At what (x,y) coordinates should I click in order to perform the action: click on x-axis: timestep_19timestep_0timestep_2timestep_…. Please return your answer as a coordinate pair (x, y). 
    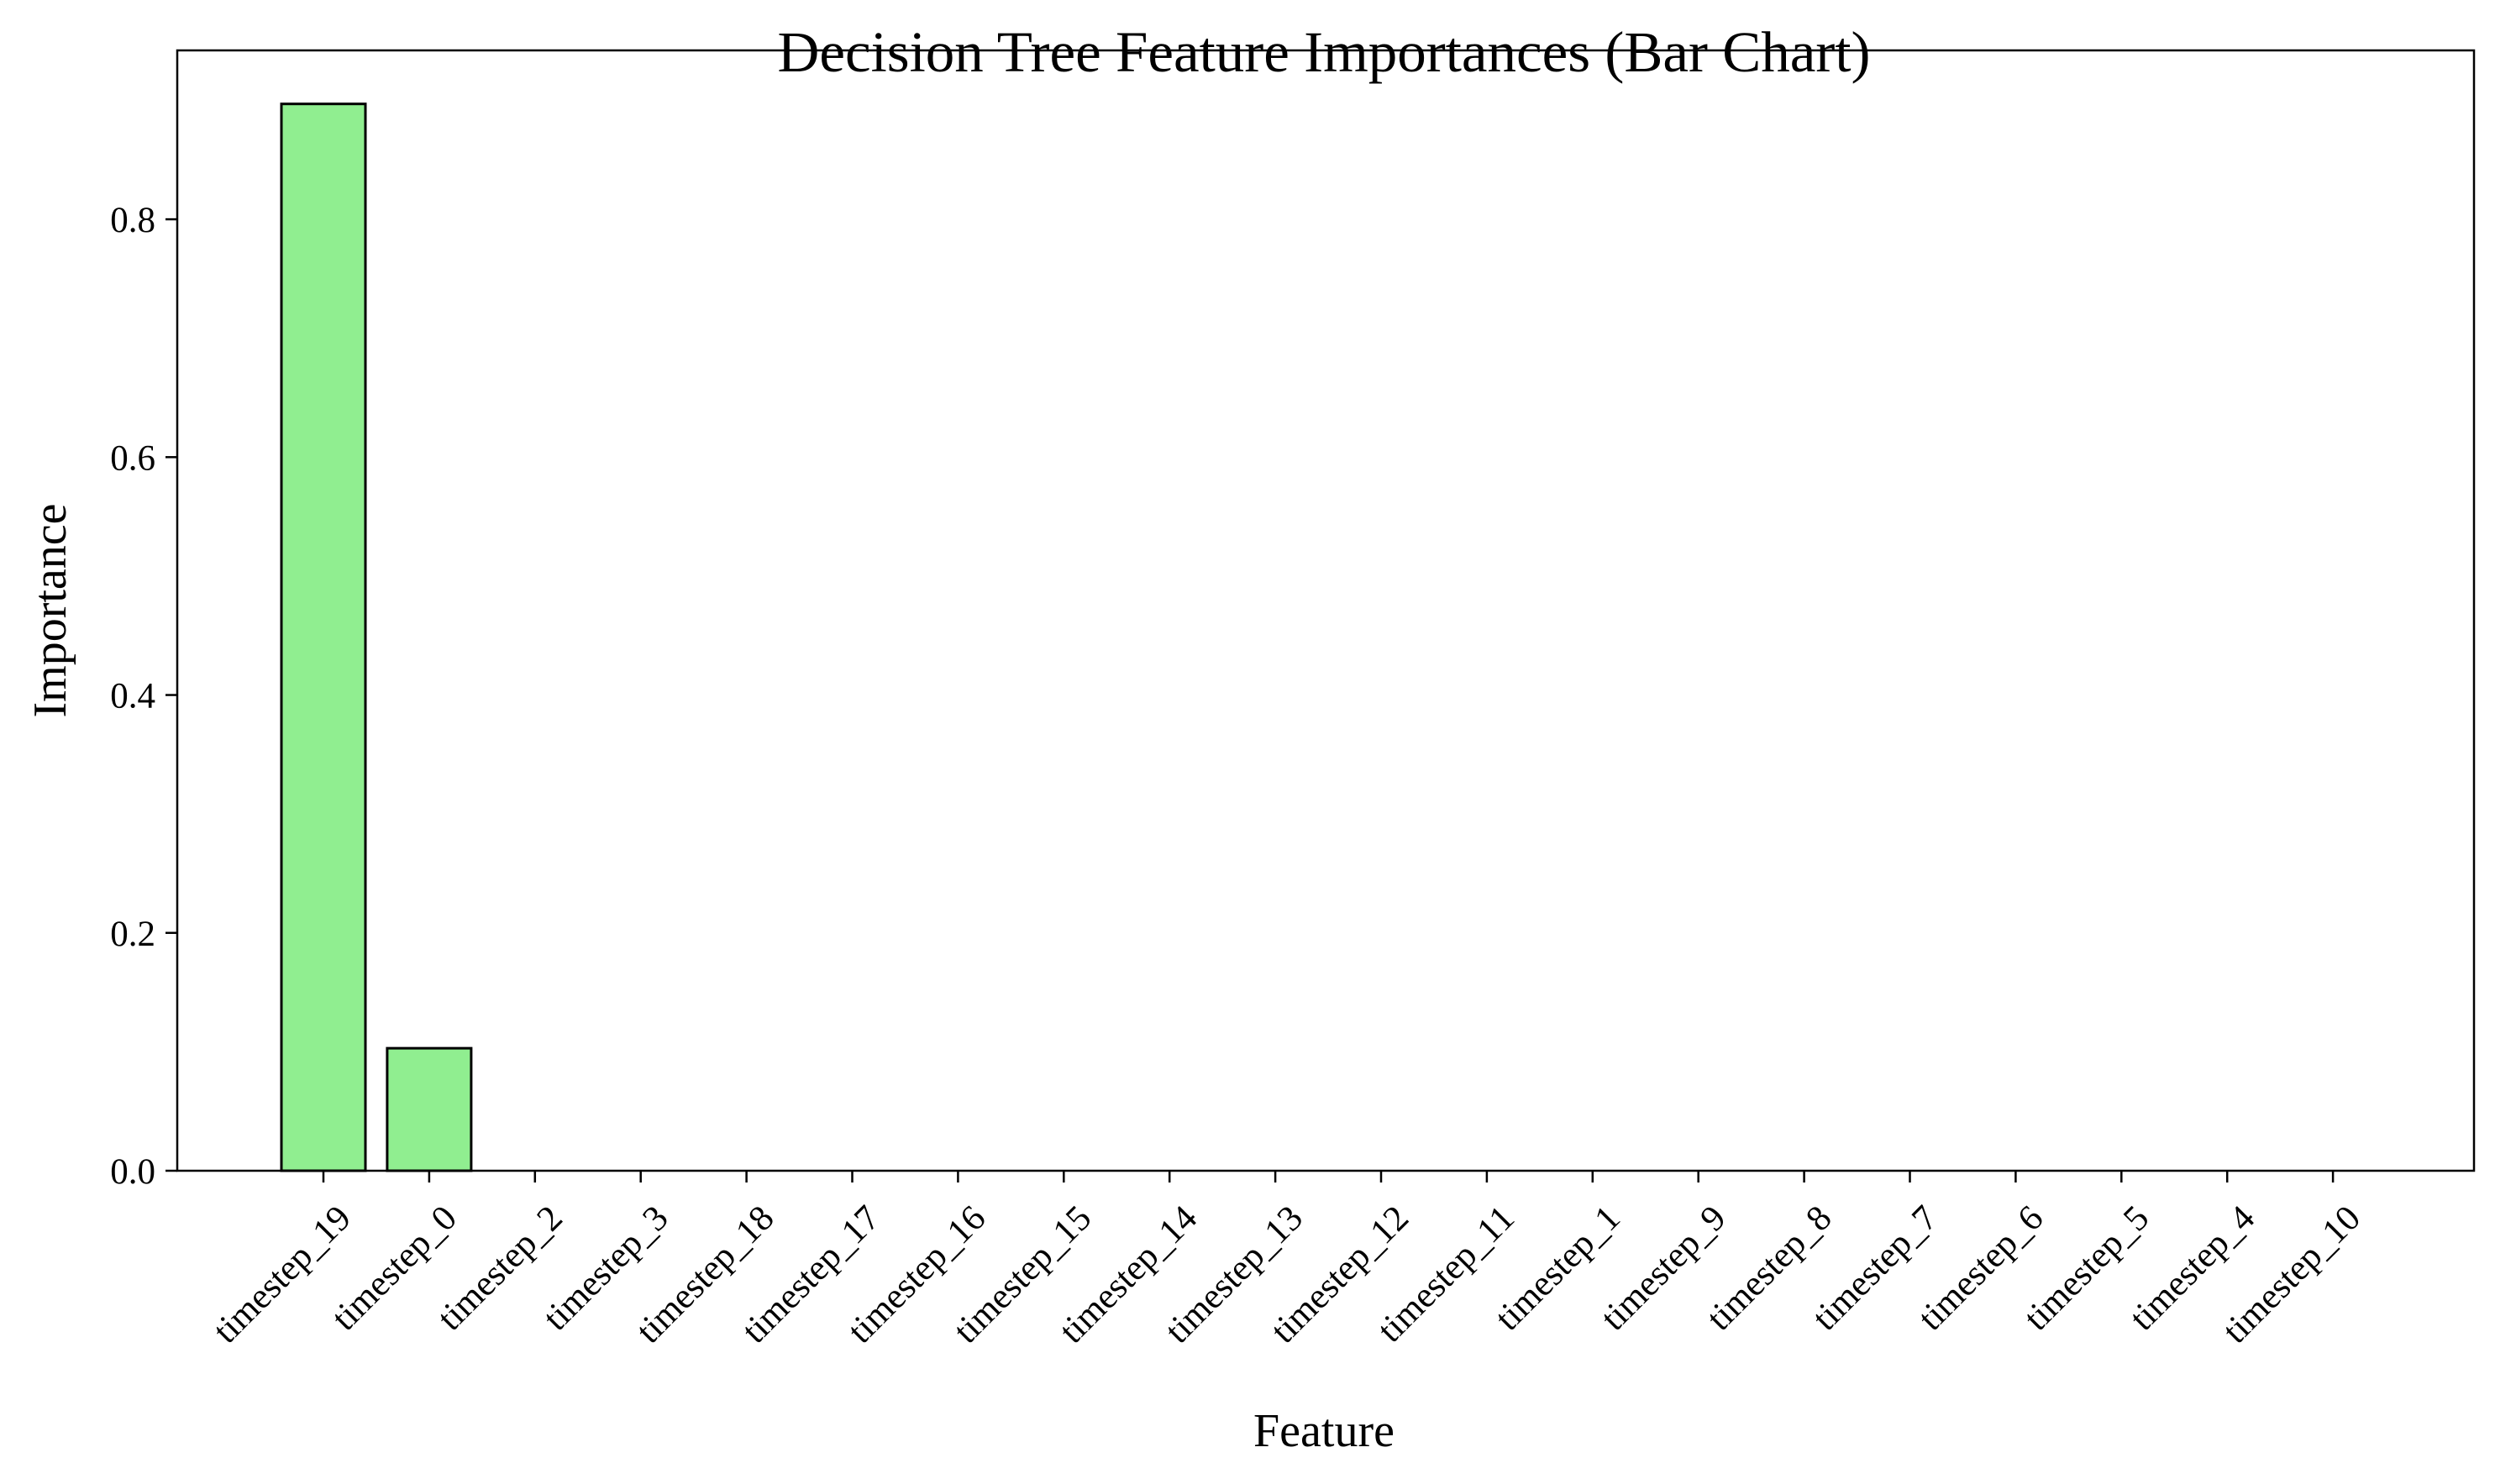
    Looking at the image, I should click on (1287, 1261).